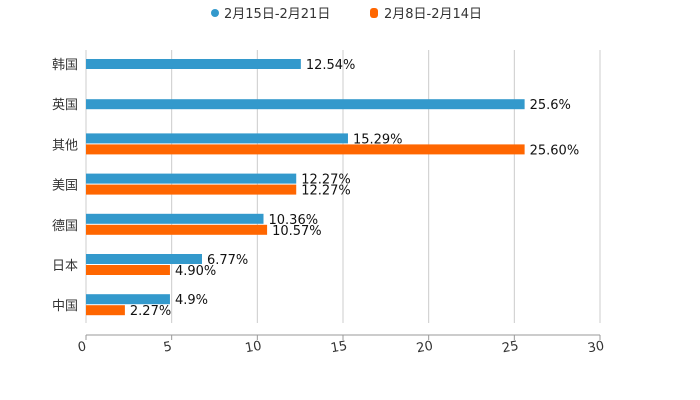  I want to click on category-label: 中国, so click(65, 306).